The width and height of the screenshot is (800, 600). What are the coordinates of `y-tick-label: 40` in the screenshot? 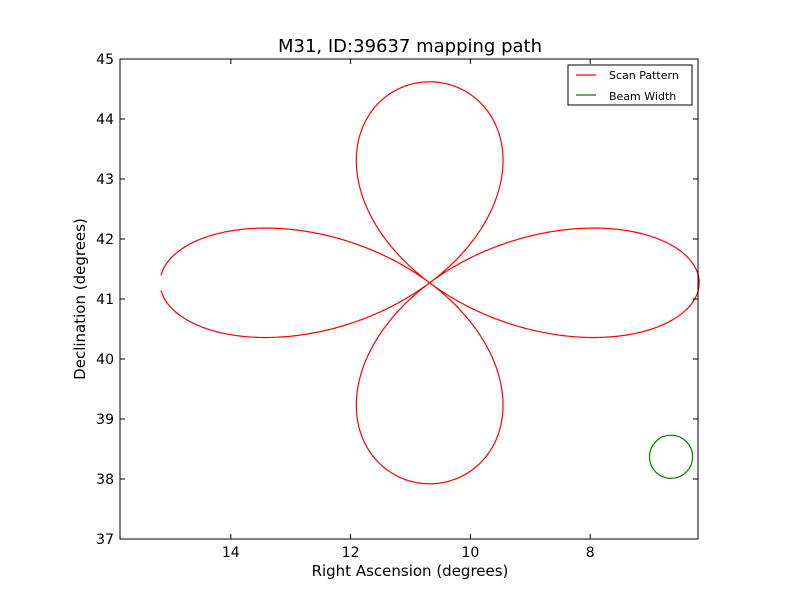 It's located at (105, 360).